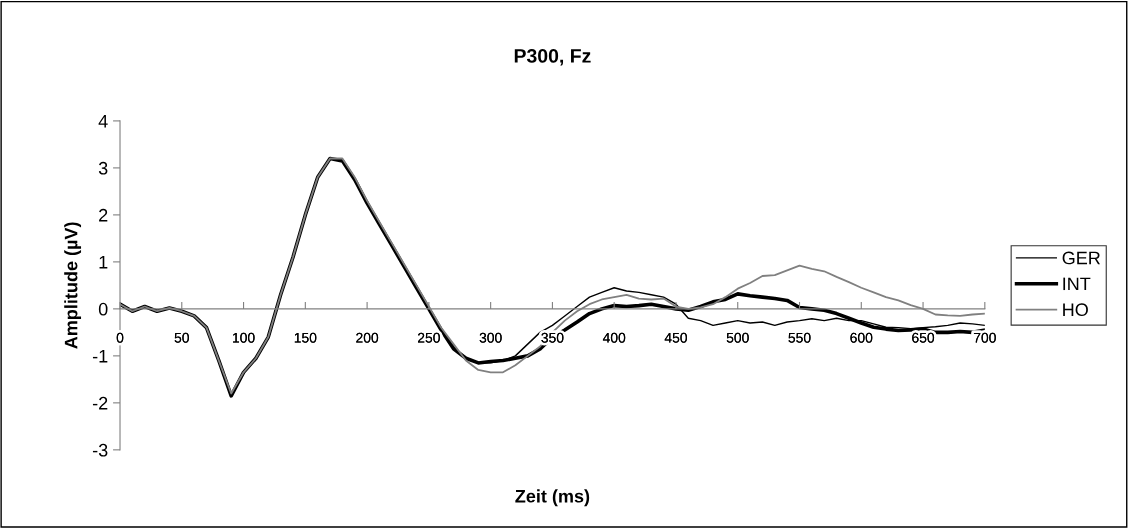 The height and width of the screenshot is (528, 1129). What do you see at coordinates (737, 337) in the screenshot?
I see `x-tick-label: 500` at bounding box center [737, 337].